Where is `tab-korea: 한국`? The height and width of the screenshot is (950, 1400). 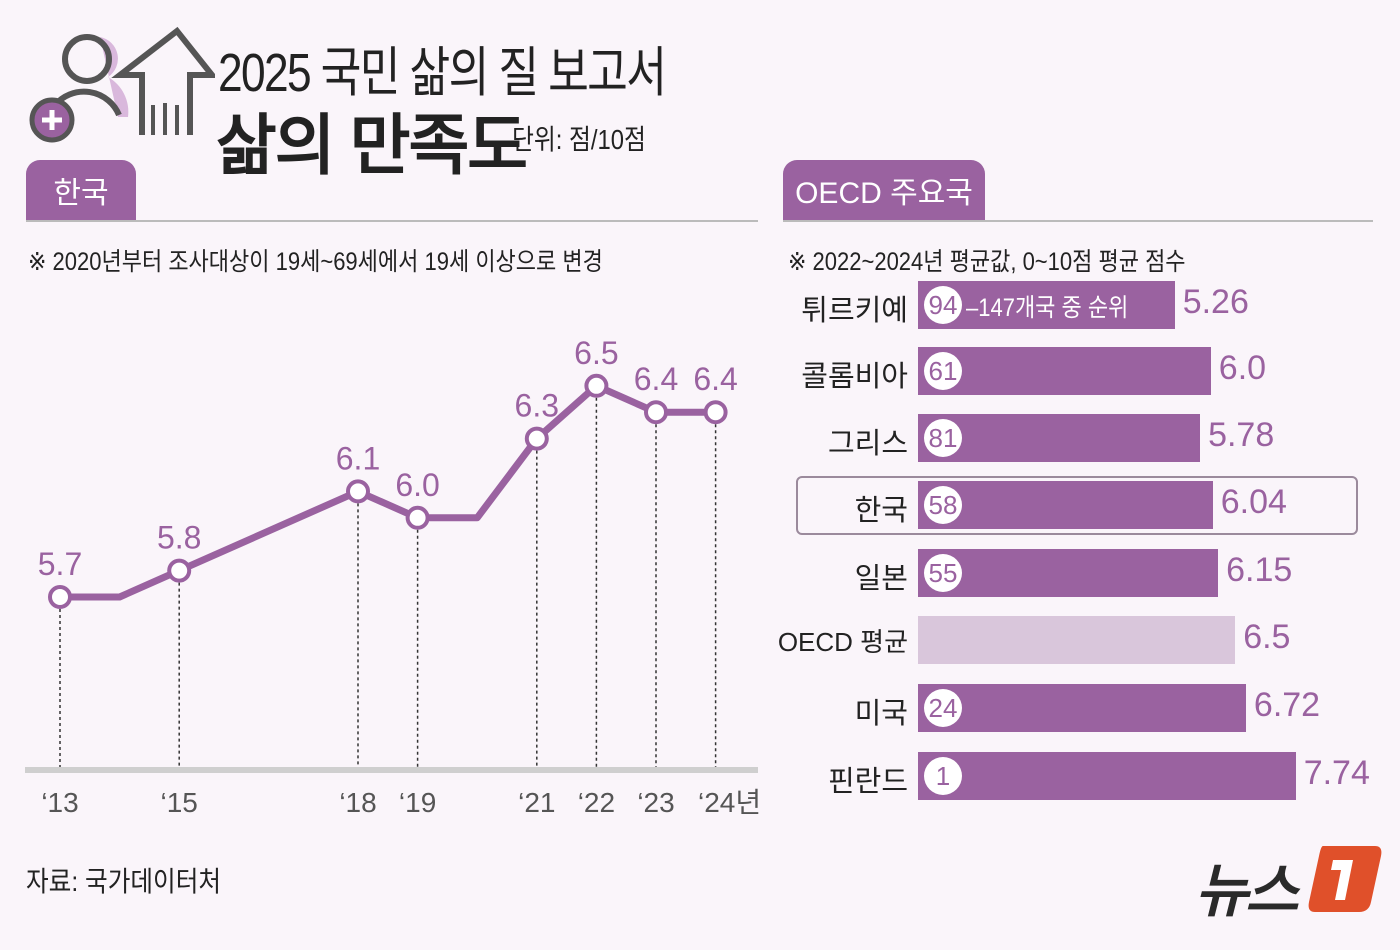
tab-korea: 한국 is located at coordinates (81, 190).